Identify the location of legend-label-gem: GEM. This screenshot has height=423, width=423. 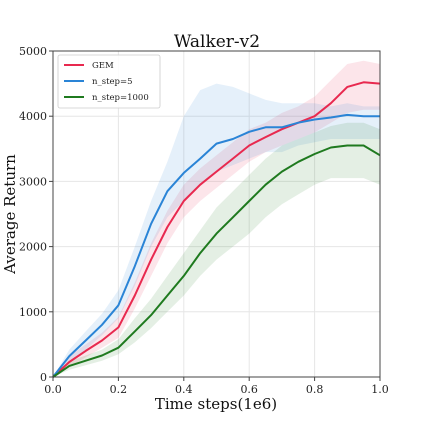
(103, 66).